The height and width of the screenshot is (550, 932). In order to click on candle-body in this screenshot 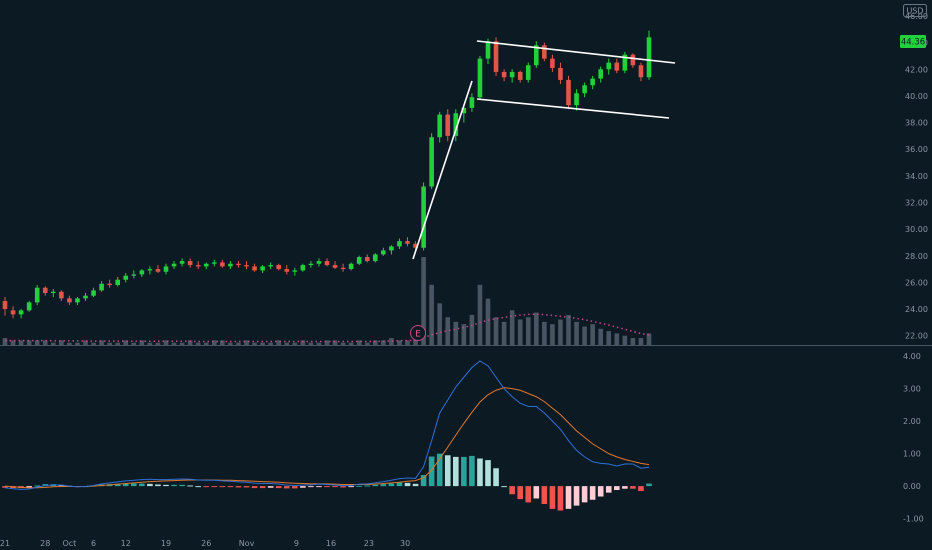, I will do `click(182, 262)`.